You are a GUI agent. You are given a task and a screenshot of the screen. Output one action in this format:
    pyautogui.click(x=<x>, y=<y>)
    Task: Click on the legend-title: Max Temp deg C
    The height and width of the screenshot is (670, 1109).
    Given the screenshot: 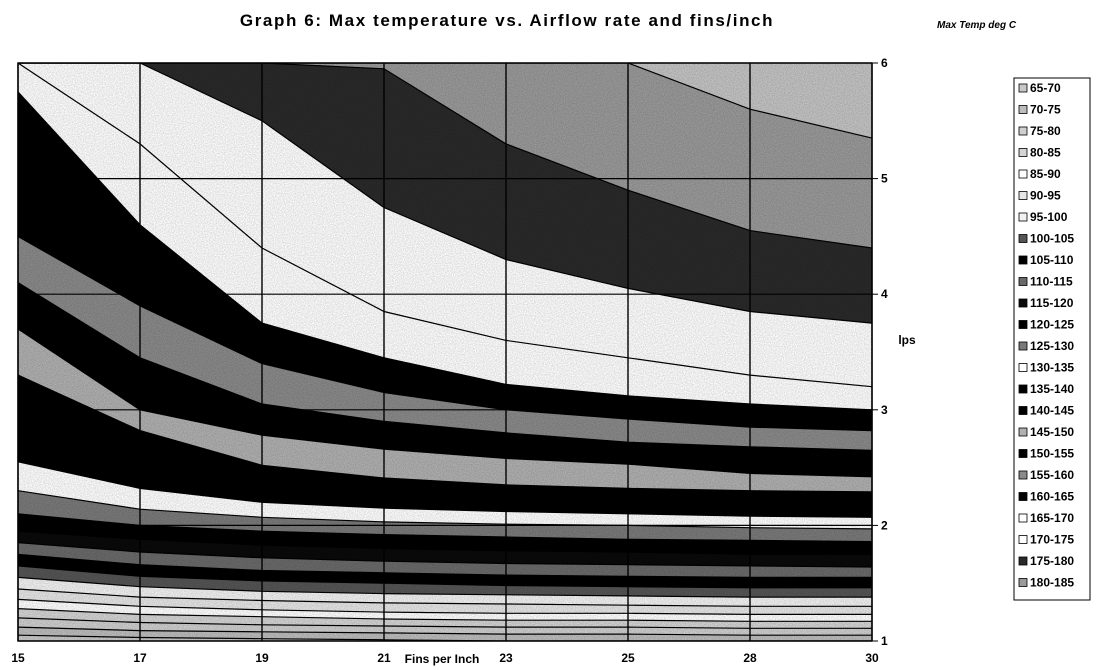 What is the action you would take?
    pyautogui.click(x=977, y=25)
    